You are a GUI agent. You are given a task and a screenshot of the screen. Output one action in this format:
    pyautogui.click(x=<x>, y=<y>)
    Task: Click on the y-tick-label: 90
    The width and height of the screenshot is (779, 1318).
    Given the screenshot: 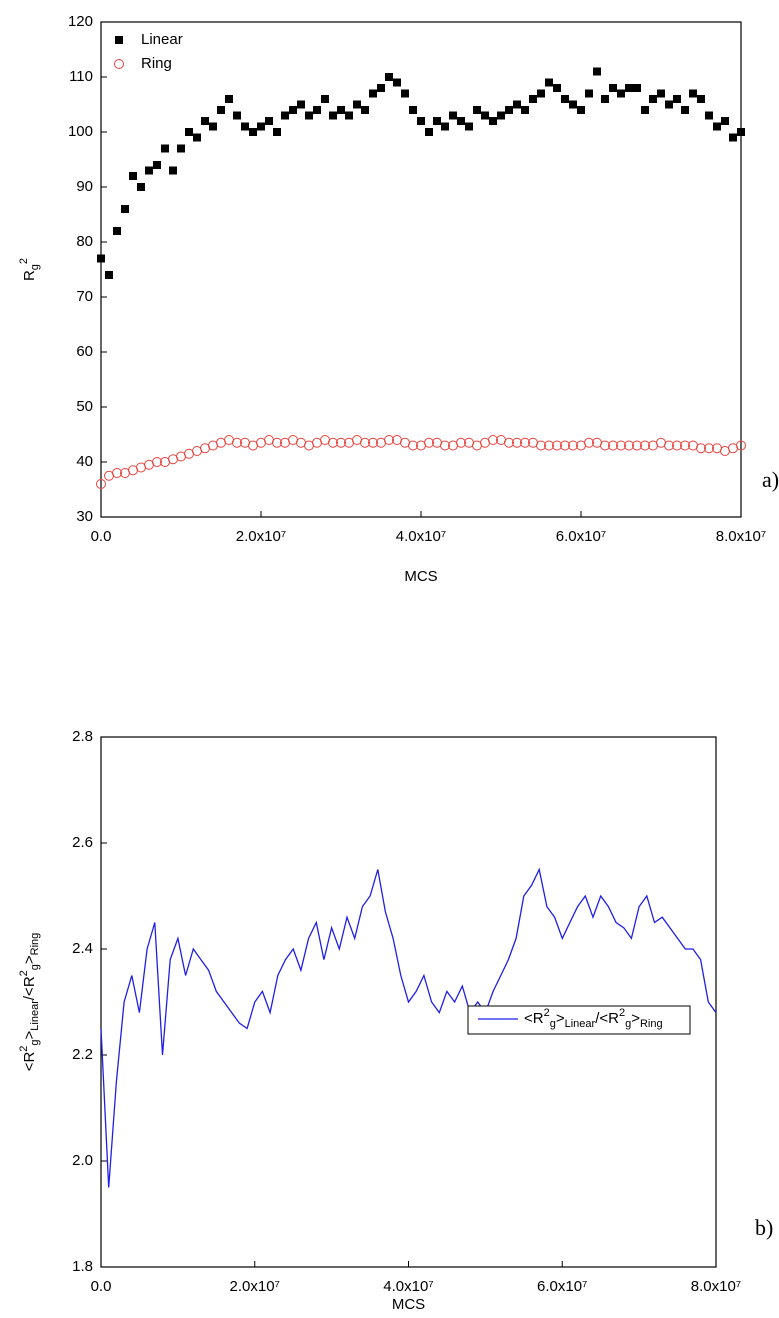 What is the action you would take?
    pyautogui.click(x=84, y=186)
    